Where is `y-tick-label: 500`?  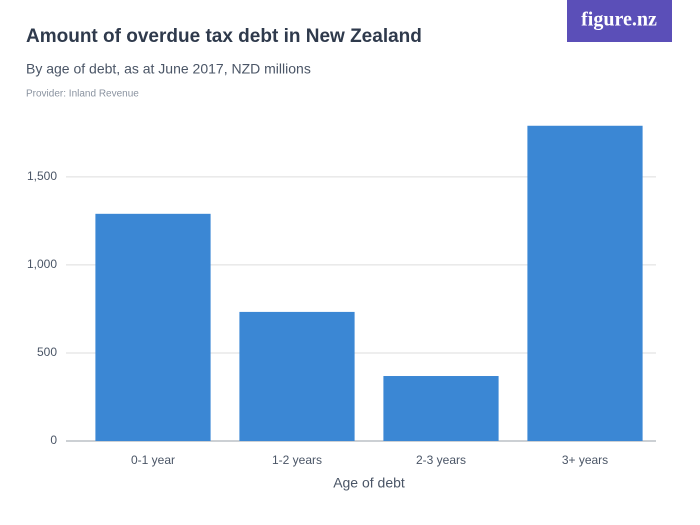 y-tick-label: 500 is located at coordinates (47, 352).